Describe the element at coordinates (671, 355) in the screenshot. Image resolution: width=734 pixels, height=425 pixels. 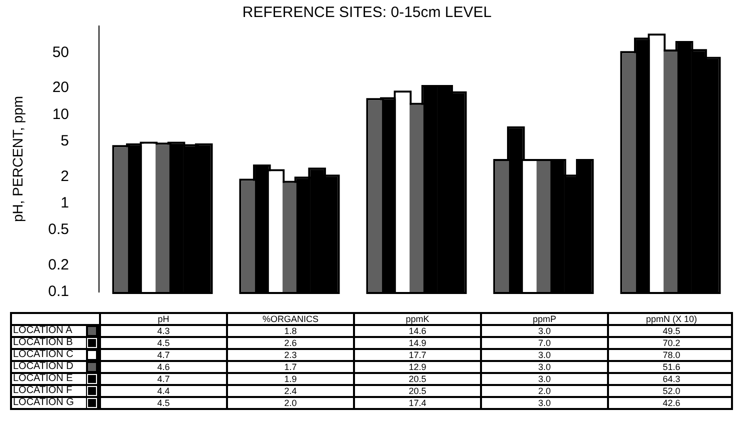
I see `data-label: 78.0` at that location.